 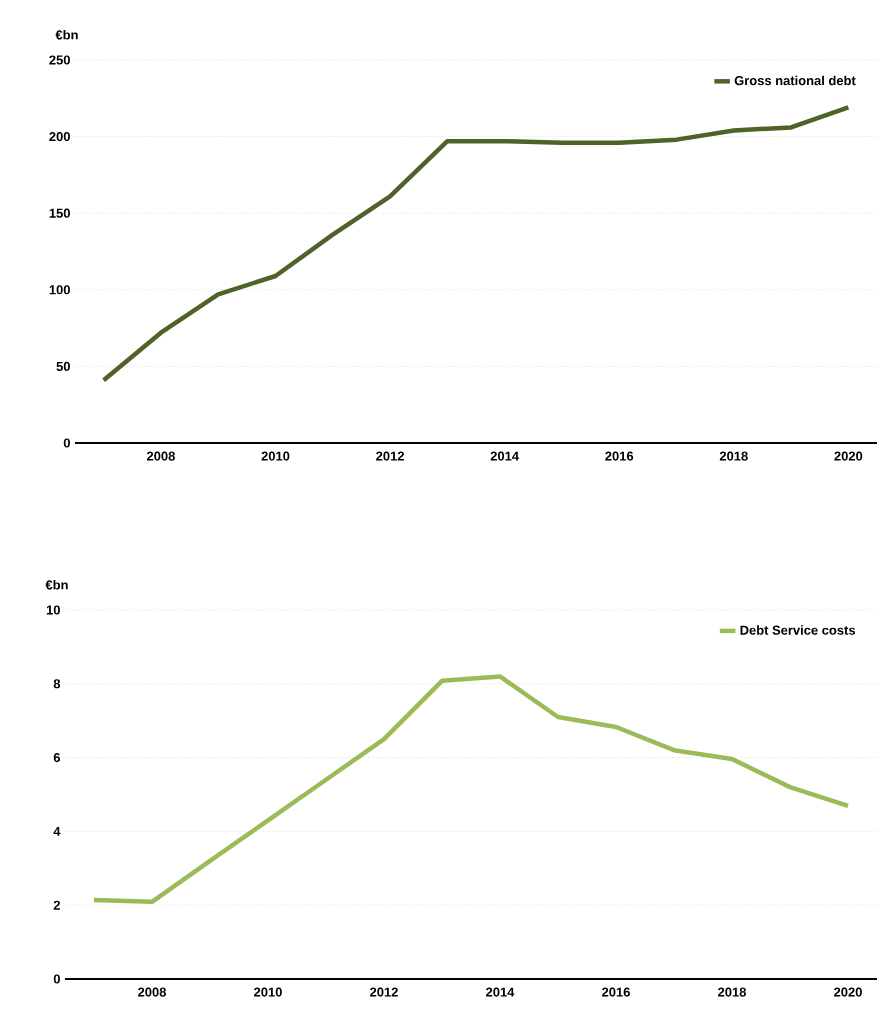 I want to click on y-tick-label: 50, so click(x=63, y=366).